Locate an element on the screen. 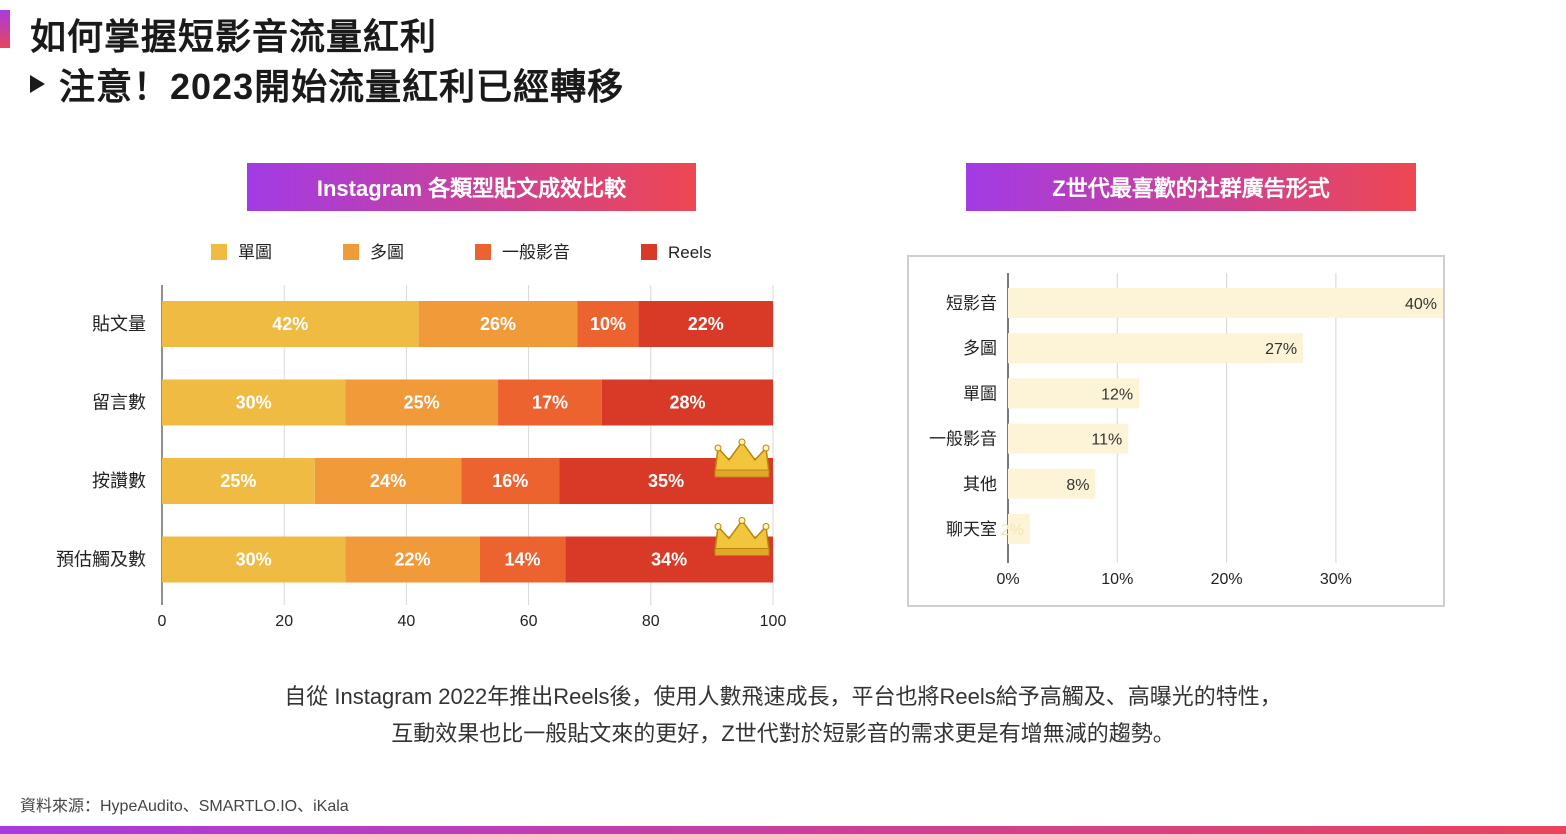 The width and height of the screenshot is (1566, 834). data-label: 17% is located at coordinates (550, 403).